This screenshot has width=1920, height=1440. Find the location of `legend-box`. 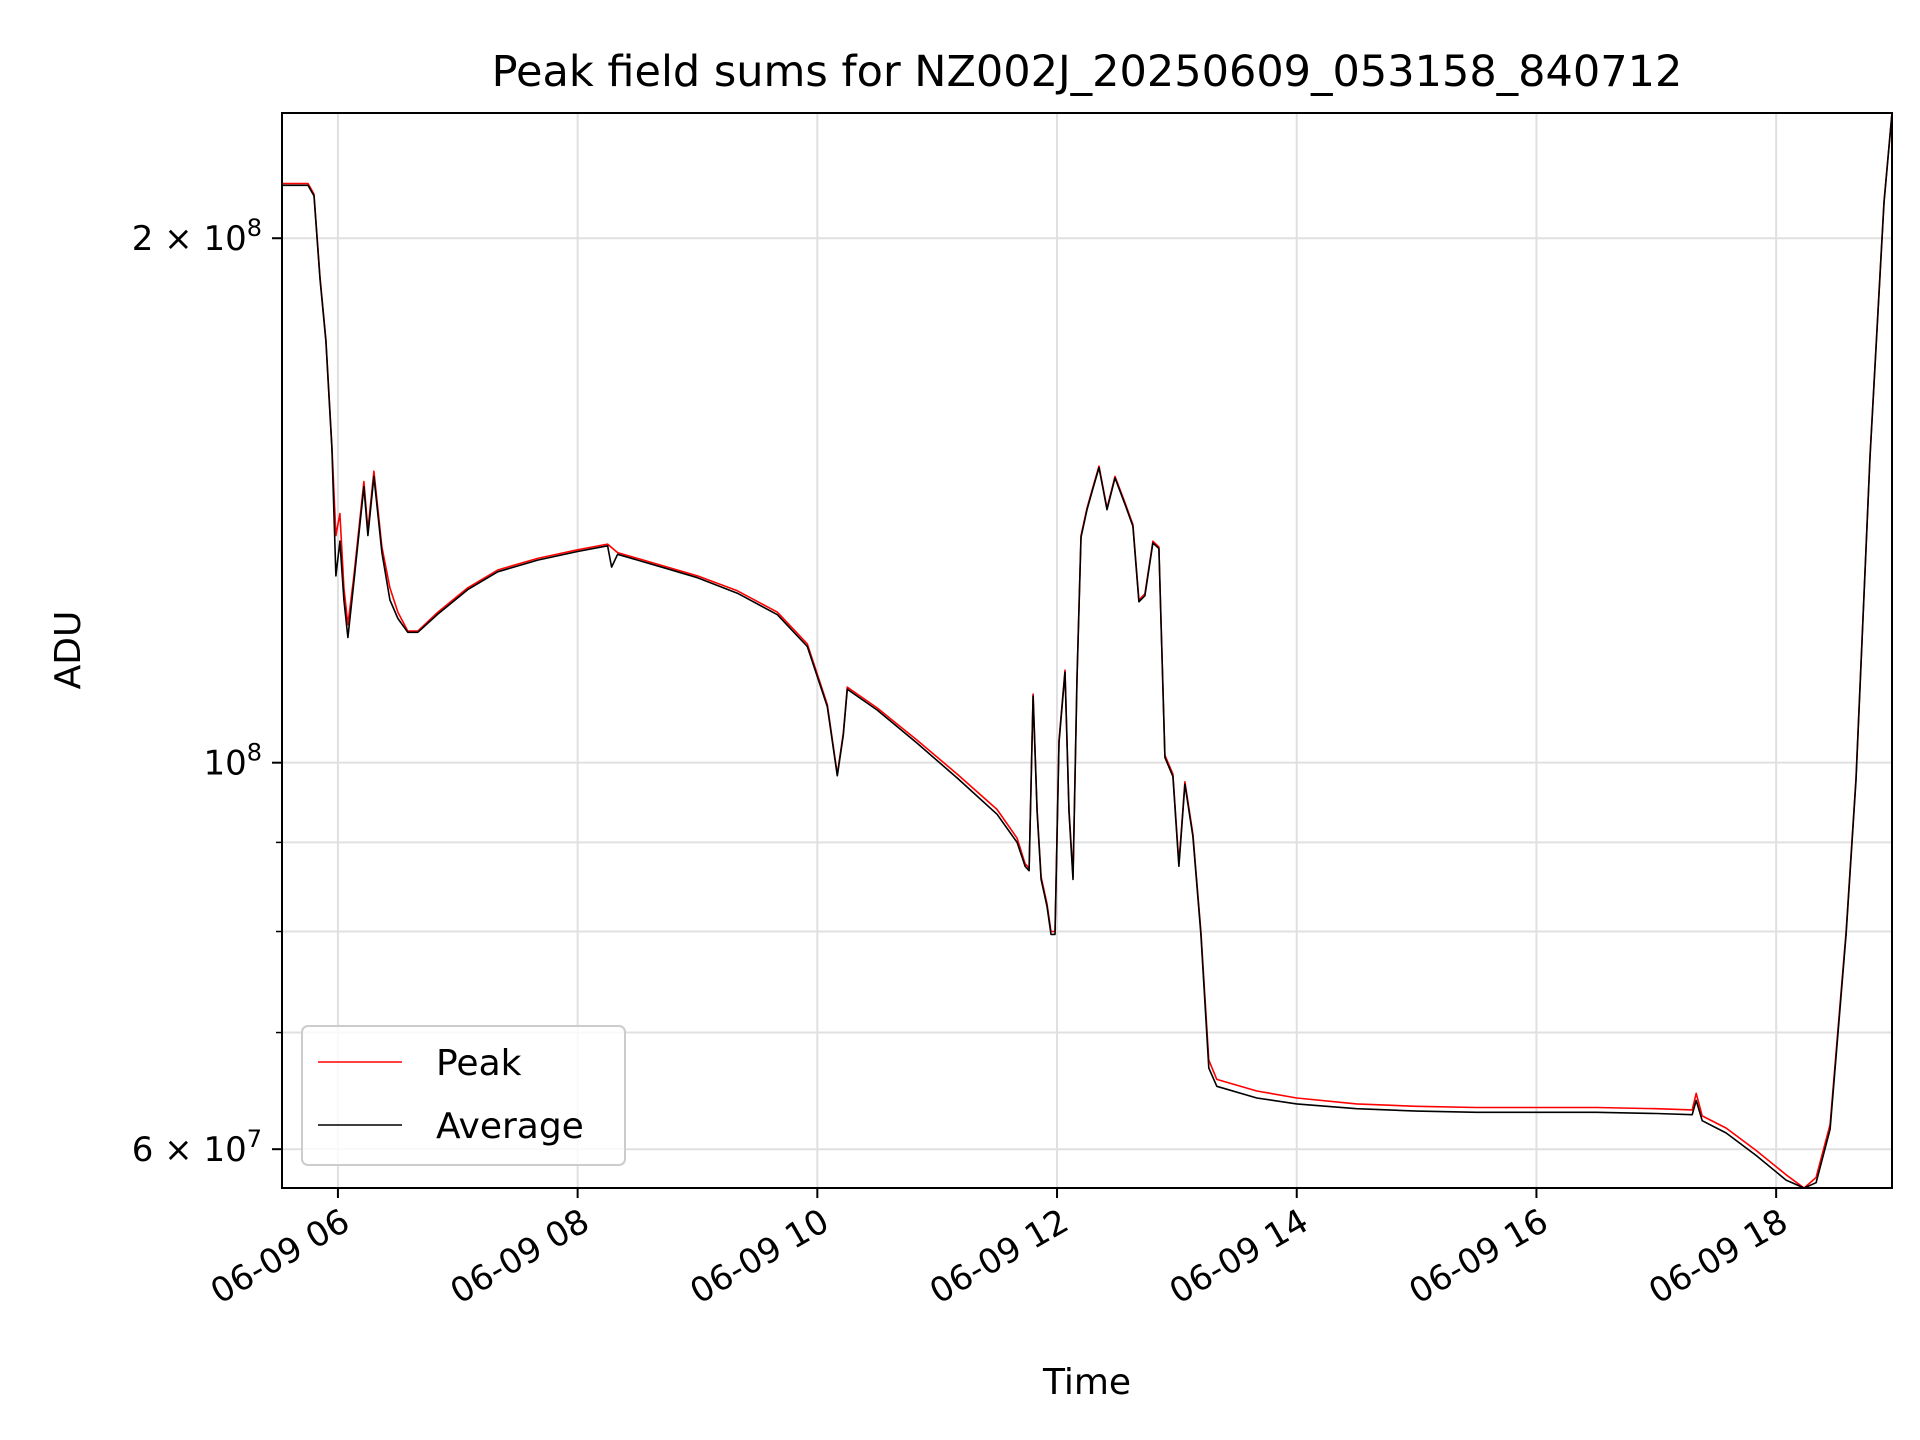

legend-box is located at coordinates (463, 1095).